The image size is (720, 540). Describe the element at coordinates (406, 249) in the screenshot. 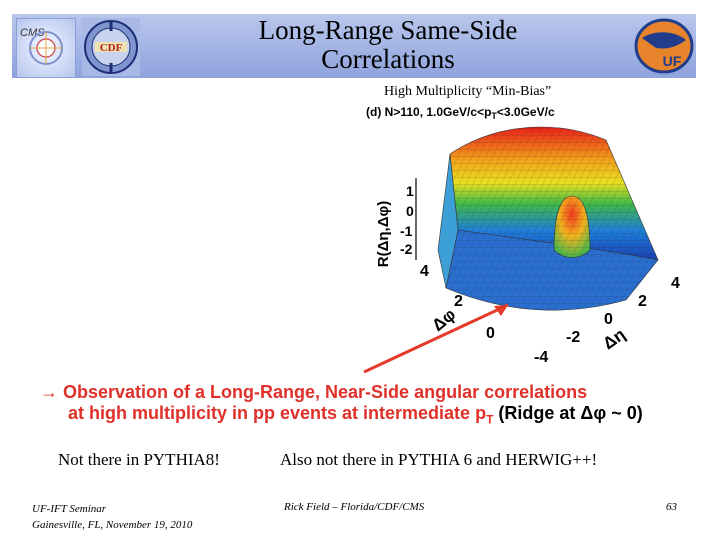

I see `z-tick: -2` at that location.